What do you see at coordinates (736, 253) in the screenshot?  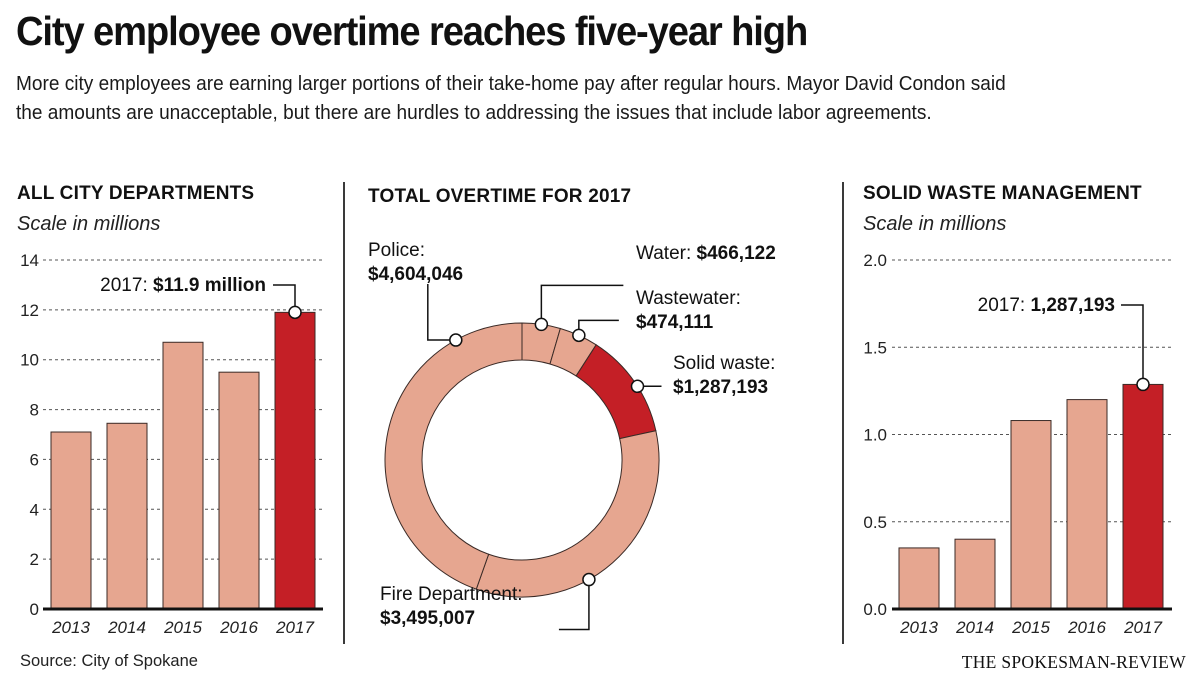 I see `slice-value: $466,122` at bounding box center [736, 253].